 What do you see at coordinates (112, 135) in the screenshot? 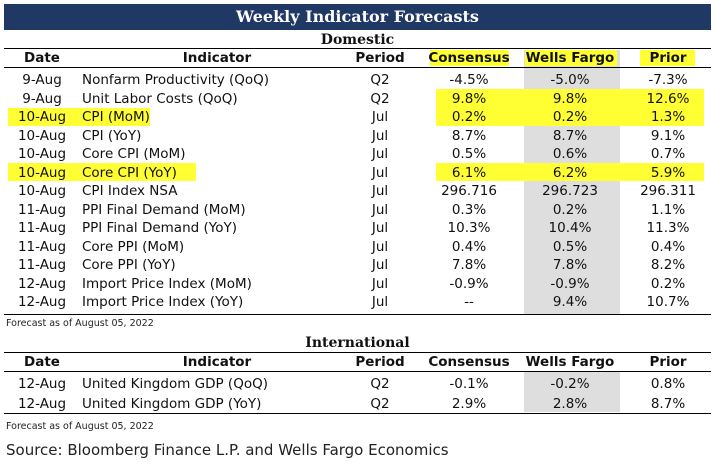
I see `indicator-cell: CPI (YoY)` at bounding box center [112, 135].